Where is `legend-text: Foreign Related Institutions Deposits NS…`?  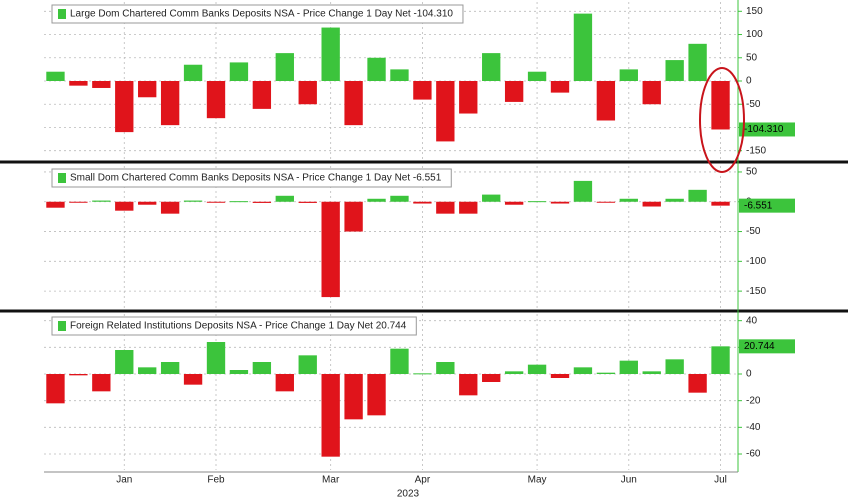 legend-text: Foreign Related Institutions Deposits NS… is located at coordinates (238, 326).